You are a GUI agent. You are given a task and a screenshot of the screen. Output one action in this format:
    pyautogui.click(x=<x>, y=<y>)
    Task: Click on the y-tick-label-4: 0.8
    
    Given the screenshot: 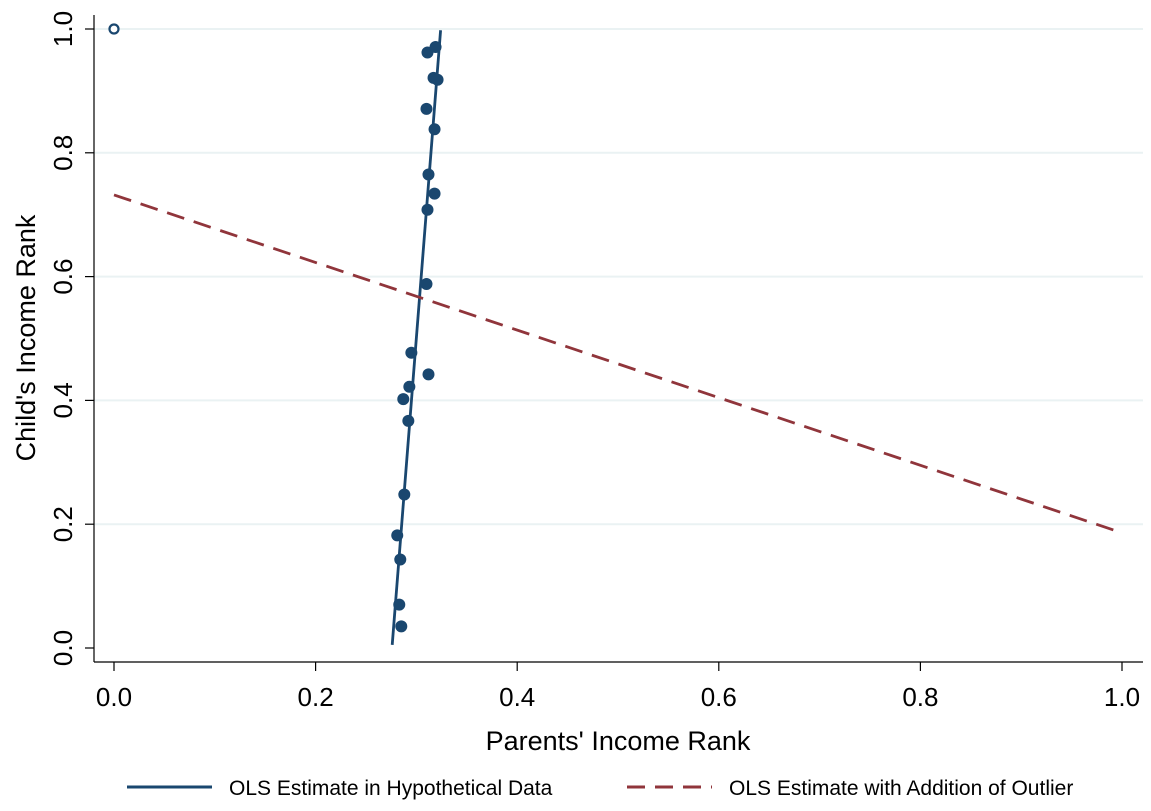 What is the action you would take?
    pyautogui.click(x=63, y=153)
    